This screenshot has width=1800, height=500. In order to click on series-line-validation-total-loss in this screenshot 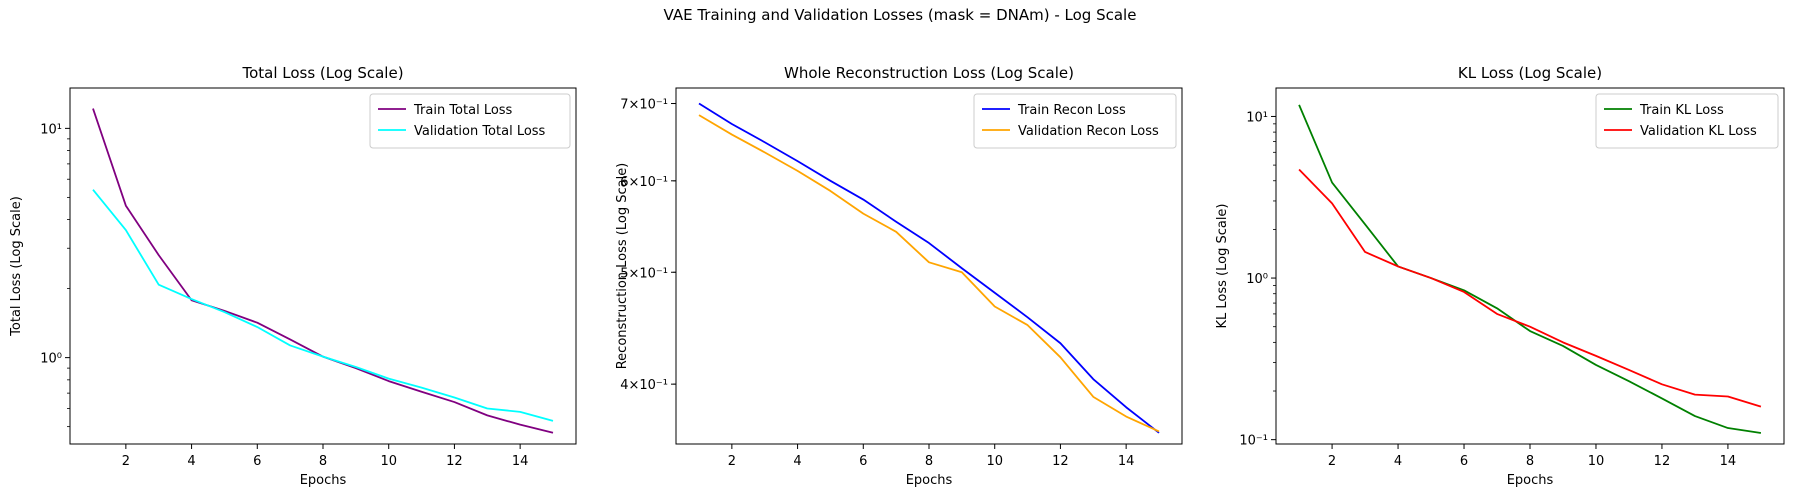, I will do `click(323, 305)`.